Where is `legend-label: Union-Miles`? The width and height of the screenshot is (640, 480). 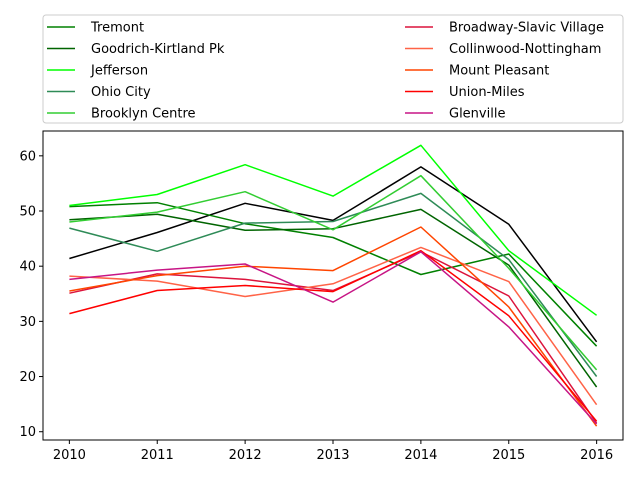 legend-label: Union-Miles is located at coordinates (487, 92).